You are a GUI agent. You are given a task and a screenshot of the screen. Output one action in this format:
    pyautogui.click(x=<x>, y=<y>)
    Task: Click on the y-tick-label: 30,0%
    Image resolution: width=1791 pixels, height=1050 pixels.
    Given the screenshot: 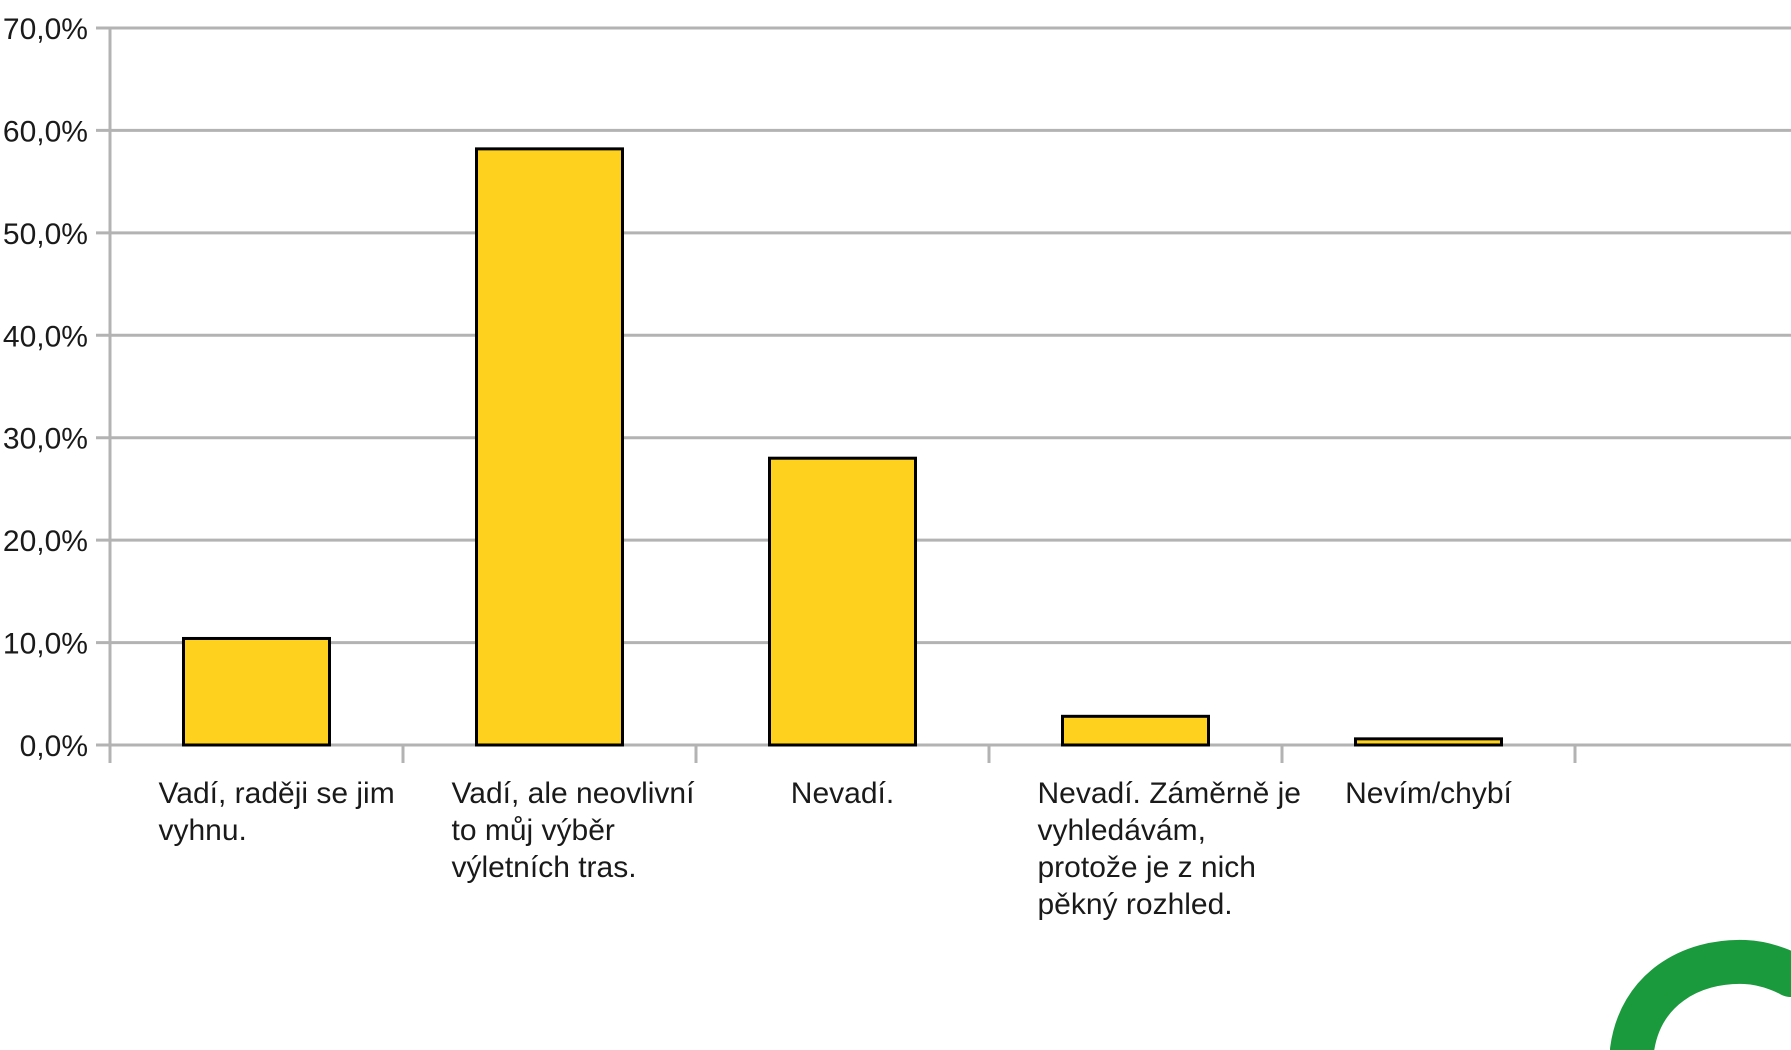 What is the action you would take?
    pyautogui.click(x=45, y=439)
    